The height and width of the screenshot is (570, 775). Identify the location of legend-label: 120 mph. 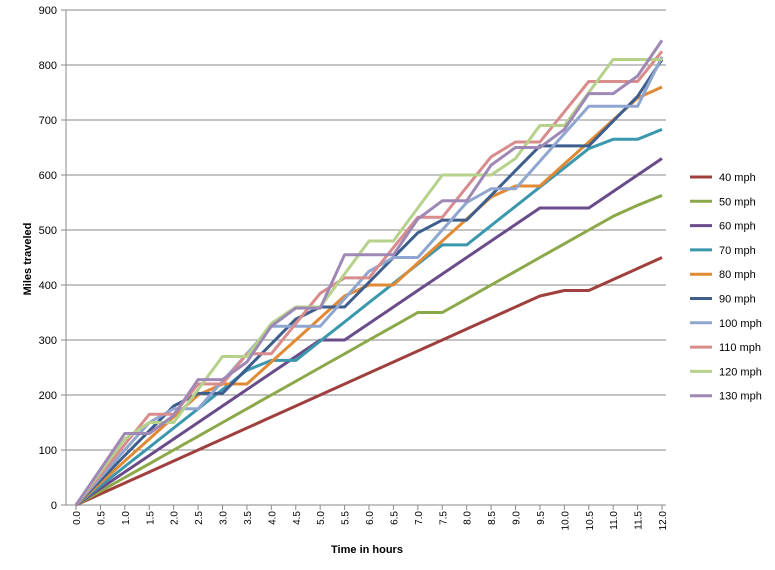
(740, 372).